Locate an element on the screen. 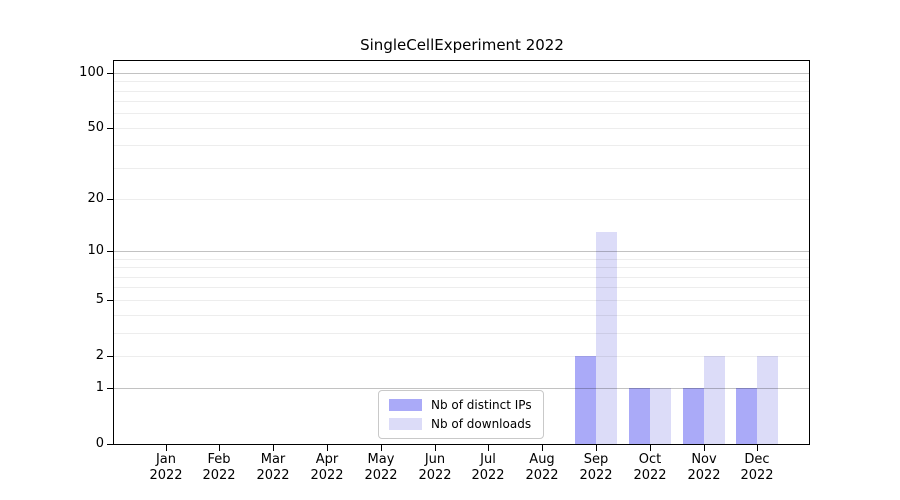 The image size is (900, 500). x-tick-mark-sep-2022 is located at coordinates (596, 448).